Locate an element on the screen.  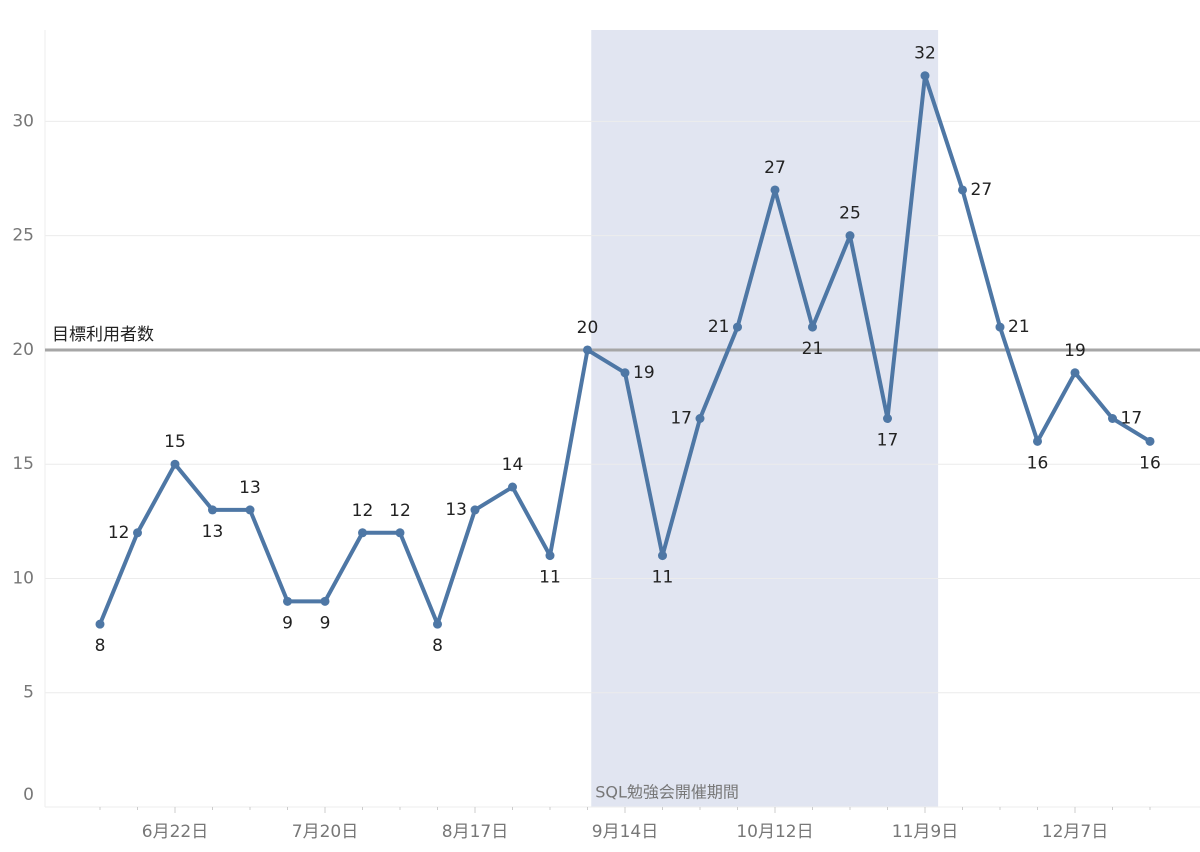
x-tick-label: 8月17日 is located at coordinates (475, 832).